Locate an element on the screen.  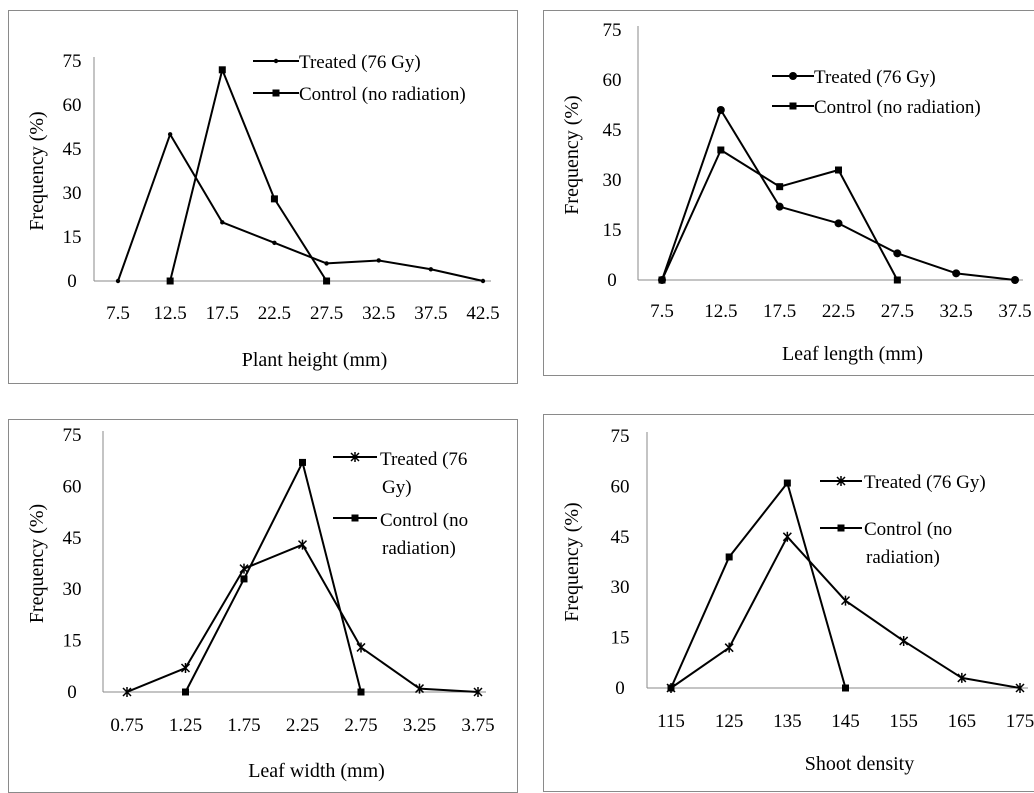
x-tick-label: 7.5 is located at coordinates (118, 313).